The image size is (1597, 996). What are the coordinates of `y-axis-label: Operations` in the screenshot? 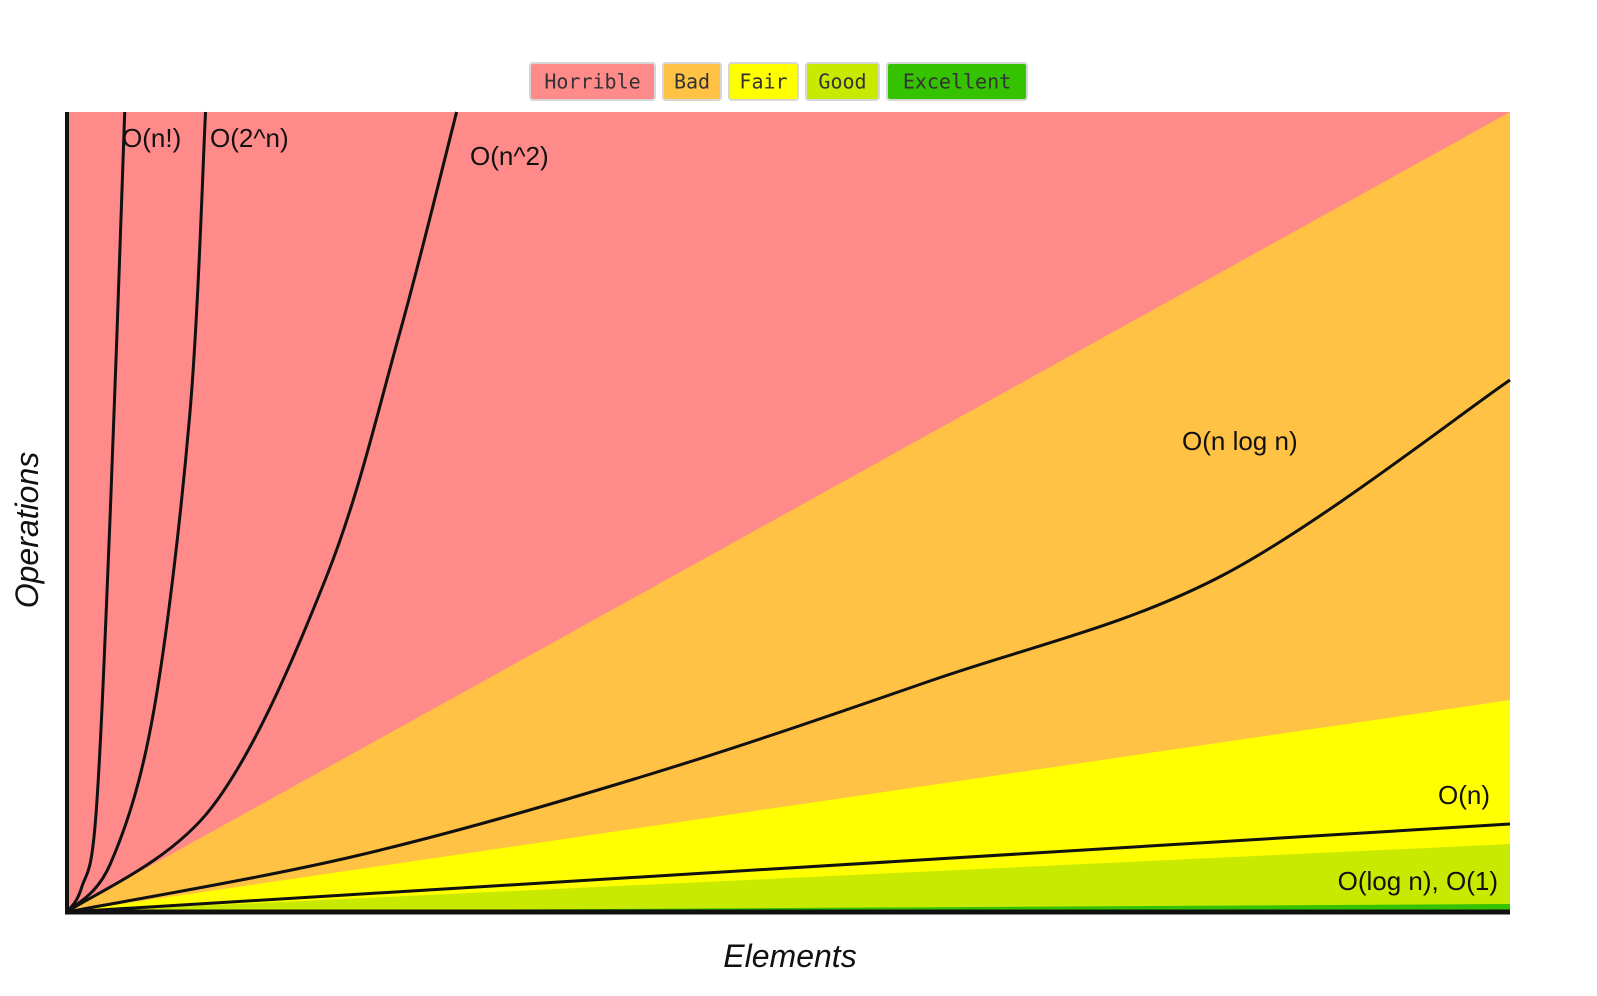 It's located at (27, 530).